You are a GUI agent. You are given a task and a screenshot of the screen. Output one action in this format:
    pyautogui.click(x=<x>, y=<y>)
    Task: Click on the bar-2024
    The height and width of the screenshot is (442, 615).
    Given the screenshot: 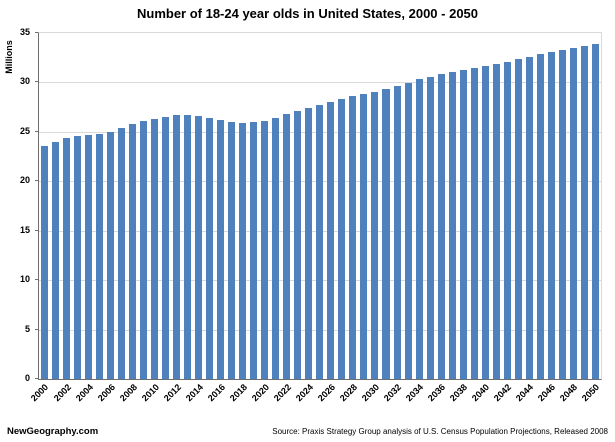 What is the action you would take?
    pyautogui.click(x=309, y=243)
    